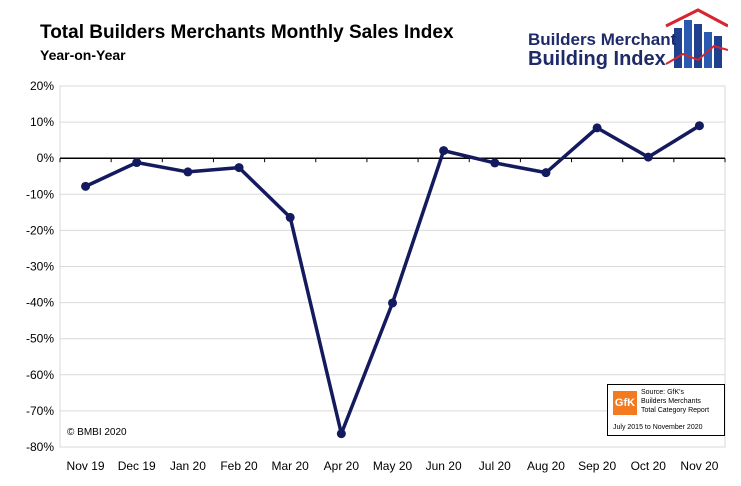 This screenshot has width=741, height=486. I want to click on x-tick-label: Jul 20, so click(495, 466).